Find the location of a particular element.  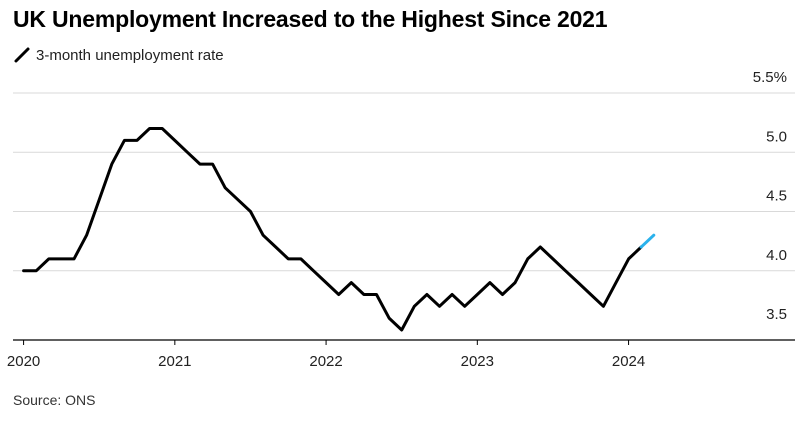

legend-label: 3-month unemployment rate is located at coordinates (130, 55).